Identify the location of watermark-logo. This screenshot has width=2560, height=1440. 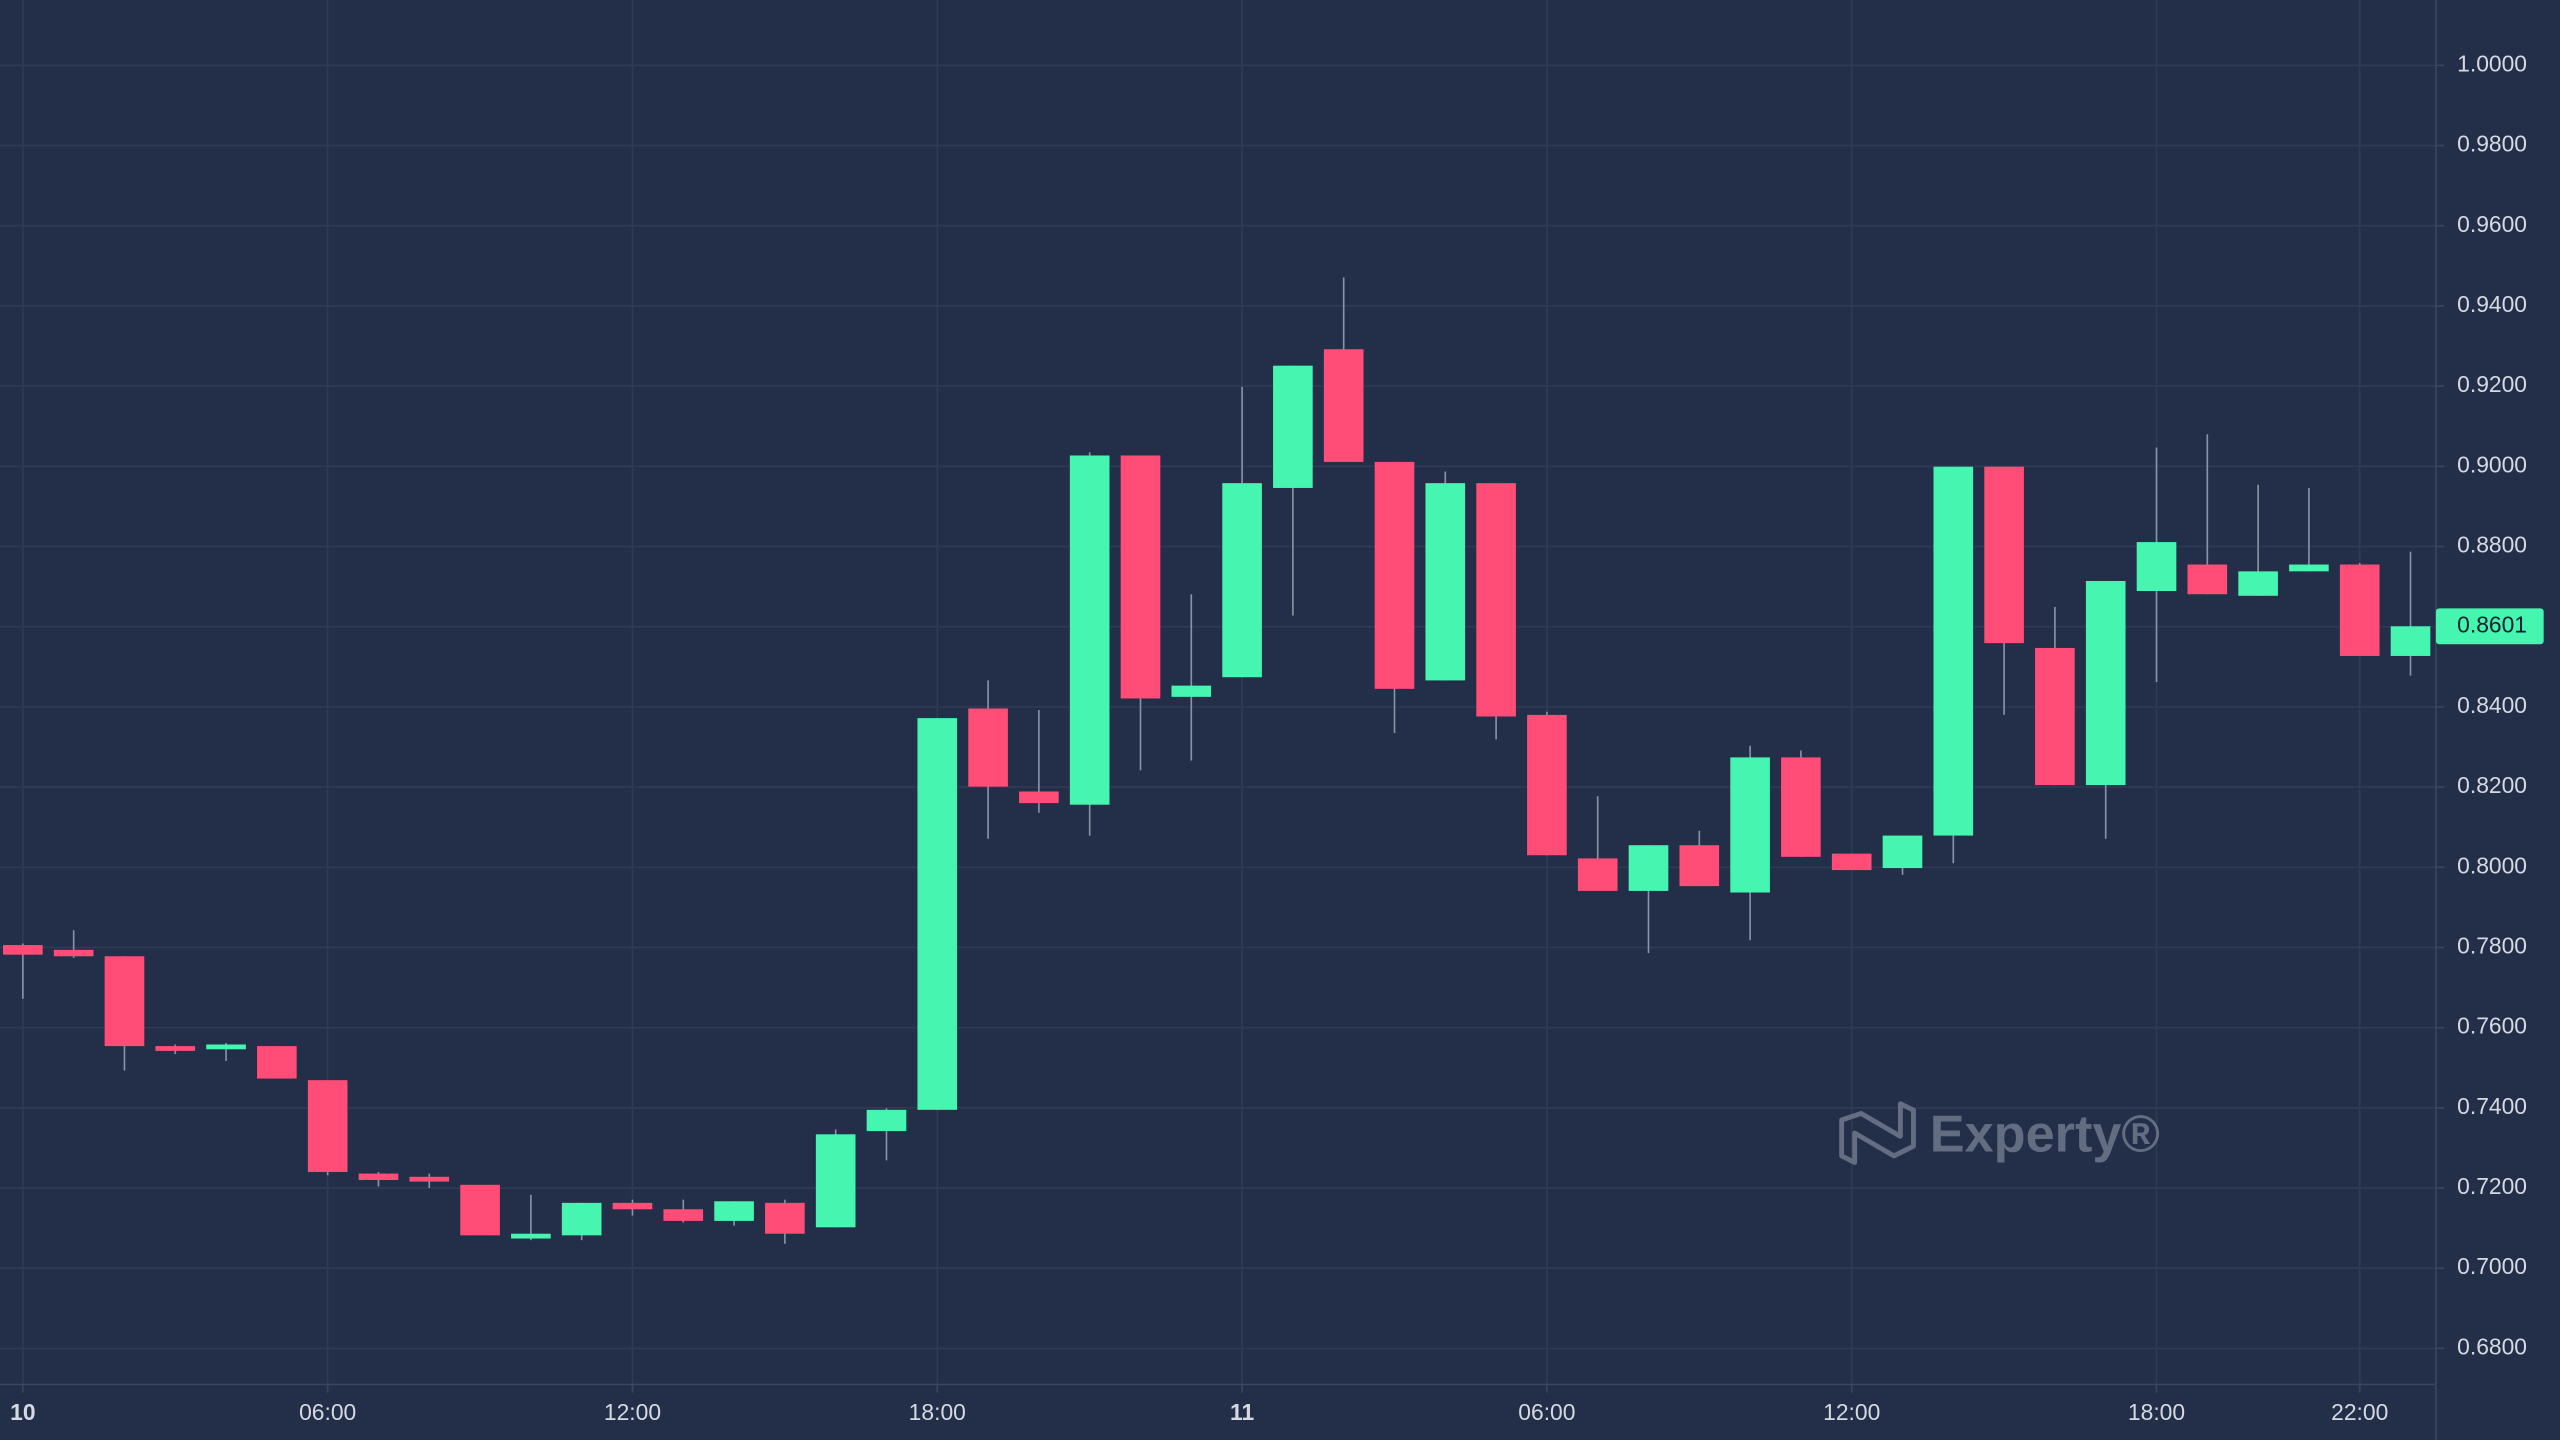
(1877, 1133).